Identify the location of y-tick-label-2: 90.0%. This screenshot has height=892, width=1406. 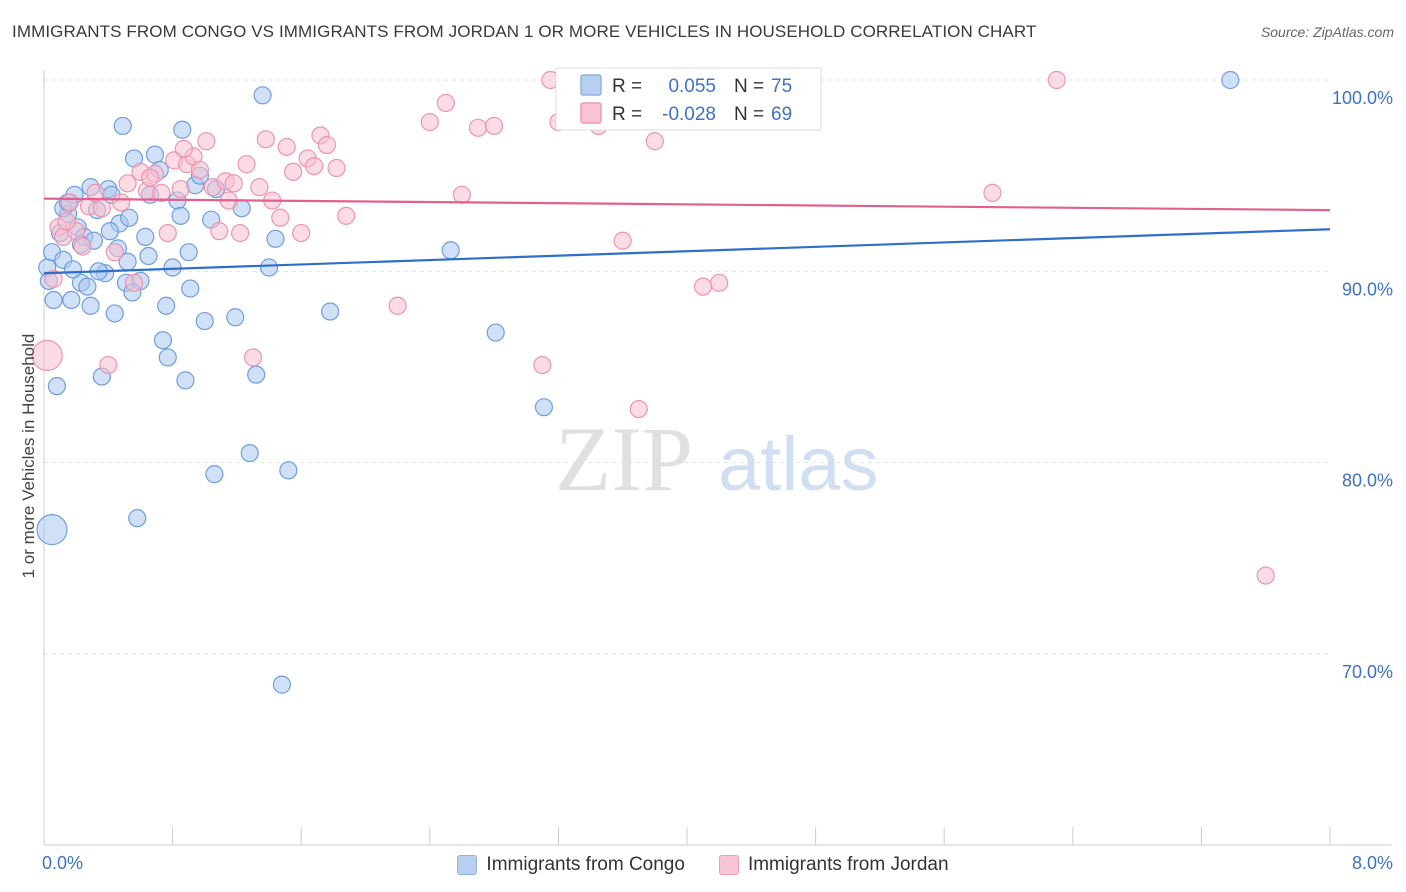
(1367, 289).